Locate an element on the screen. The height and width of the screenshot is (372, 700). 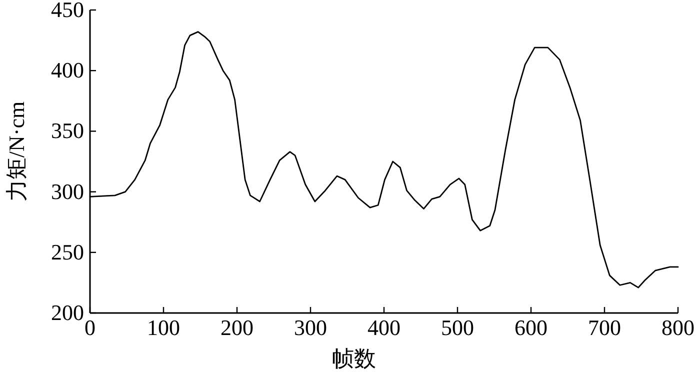
y-tick-label: 300 is located at coordinates (67, 191).